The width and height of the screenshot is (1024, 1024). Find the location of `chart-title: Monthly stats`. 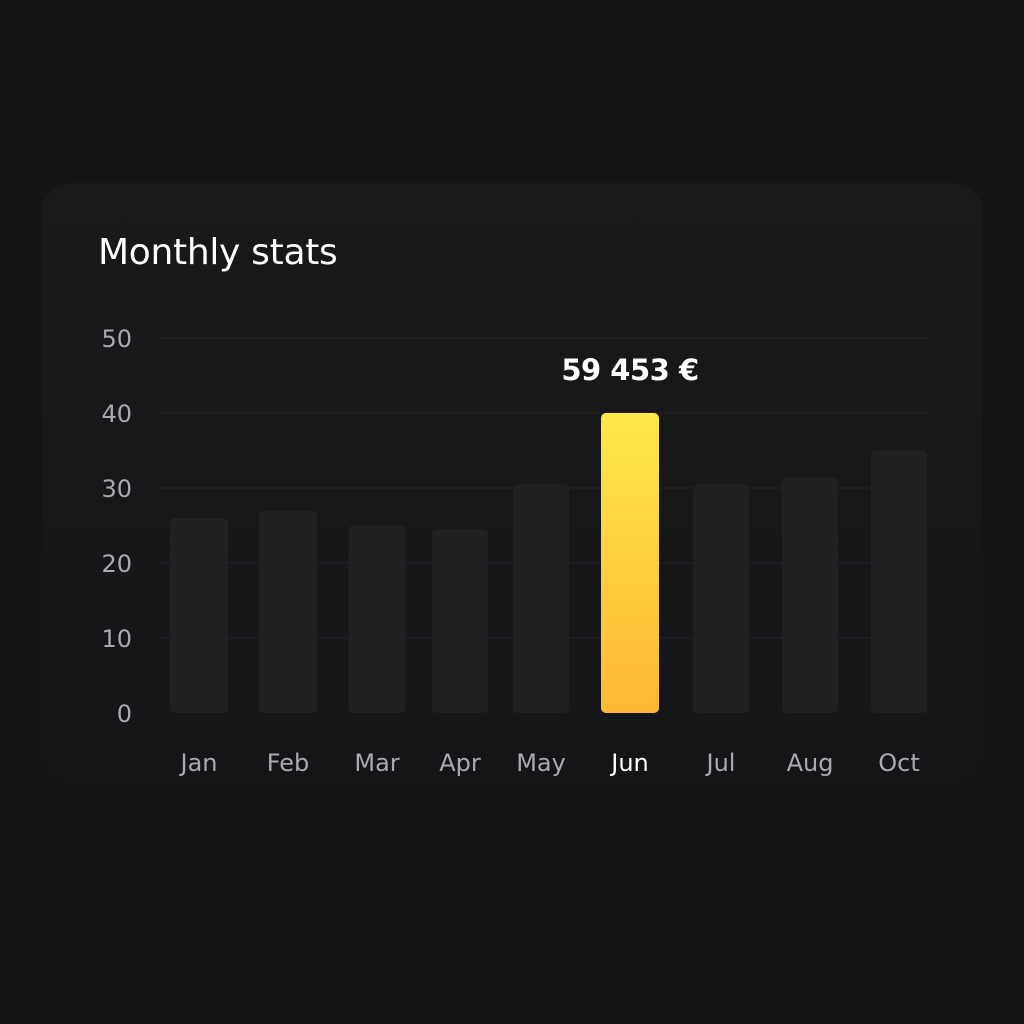

chart-title: Monthly stats is located at coordinates (218, 252).